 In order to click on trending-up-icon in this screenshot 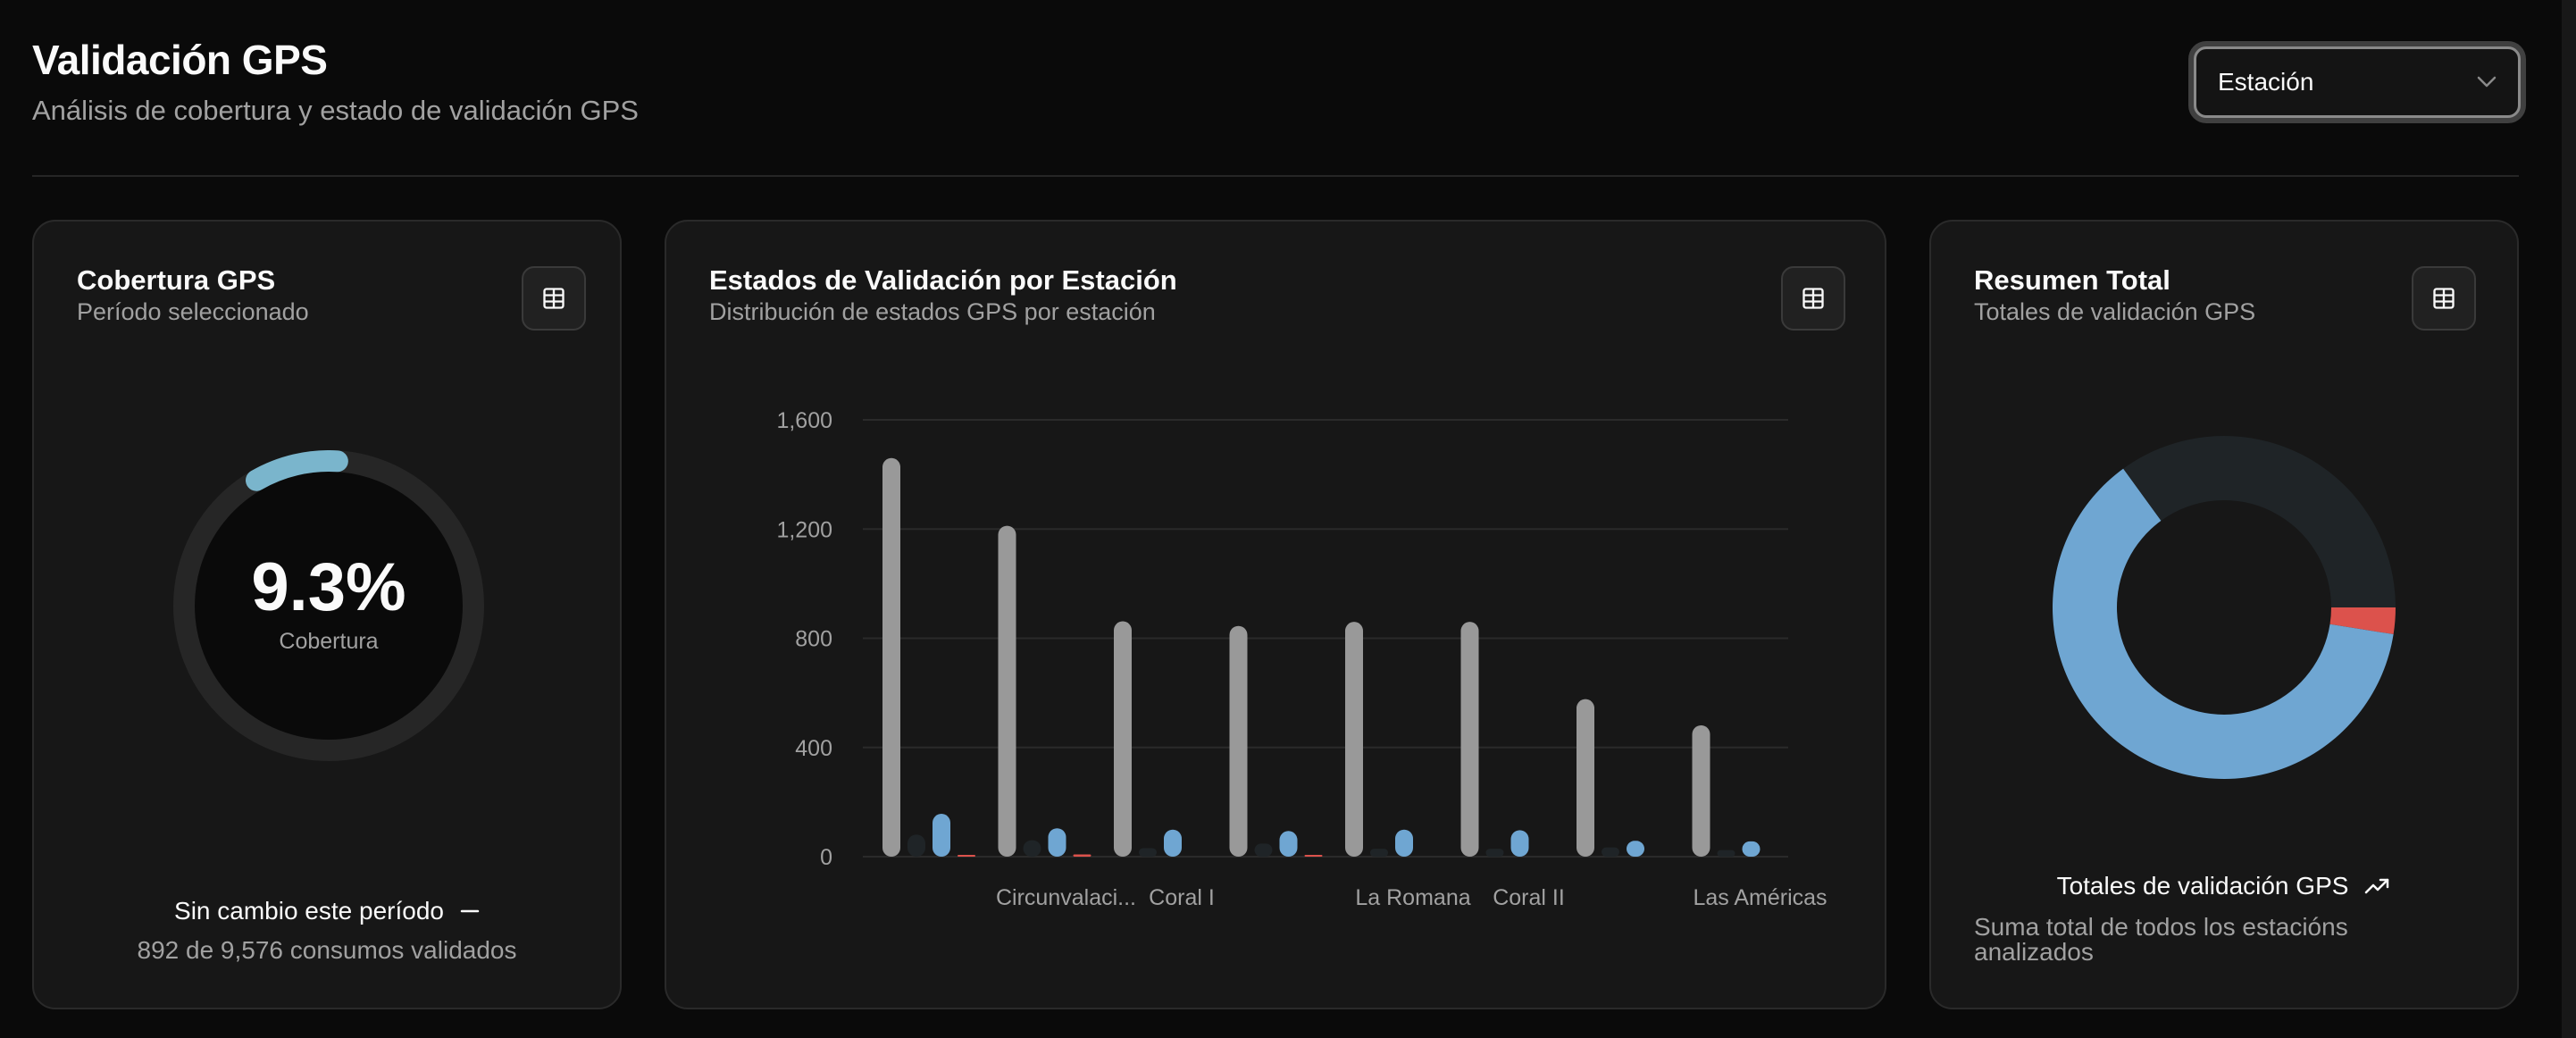, I will do `click(2377, 886)`.